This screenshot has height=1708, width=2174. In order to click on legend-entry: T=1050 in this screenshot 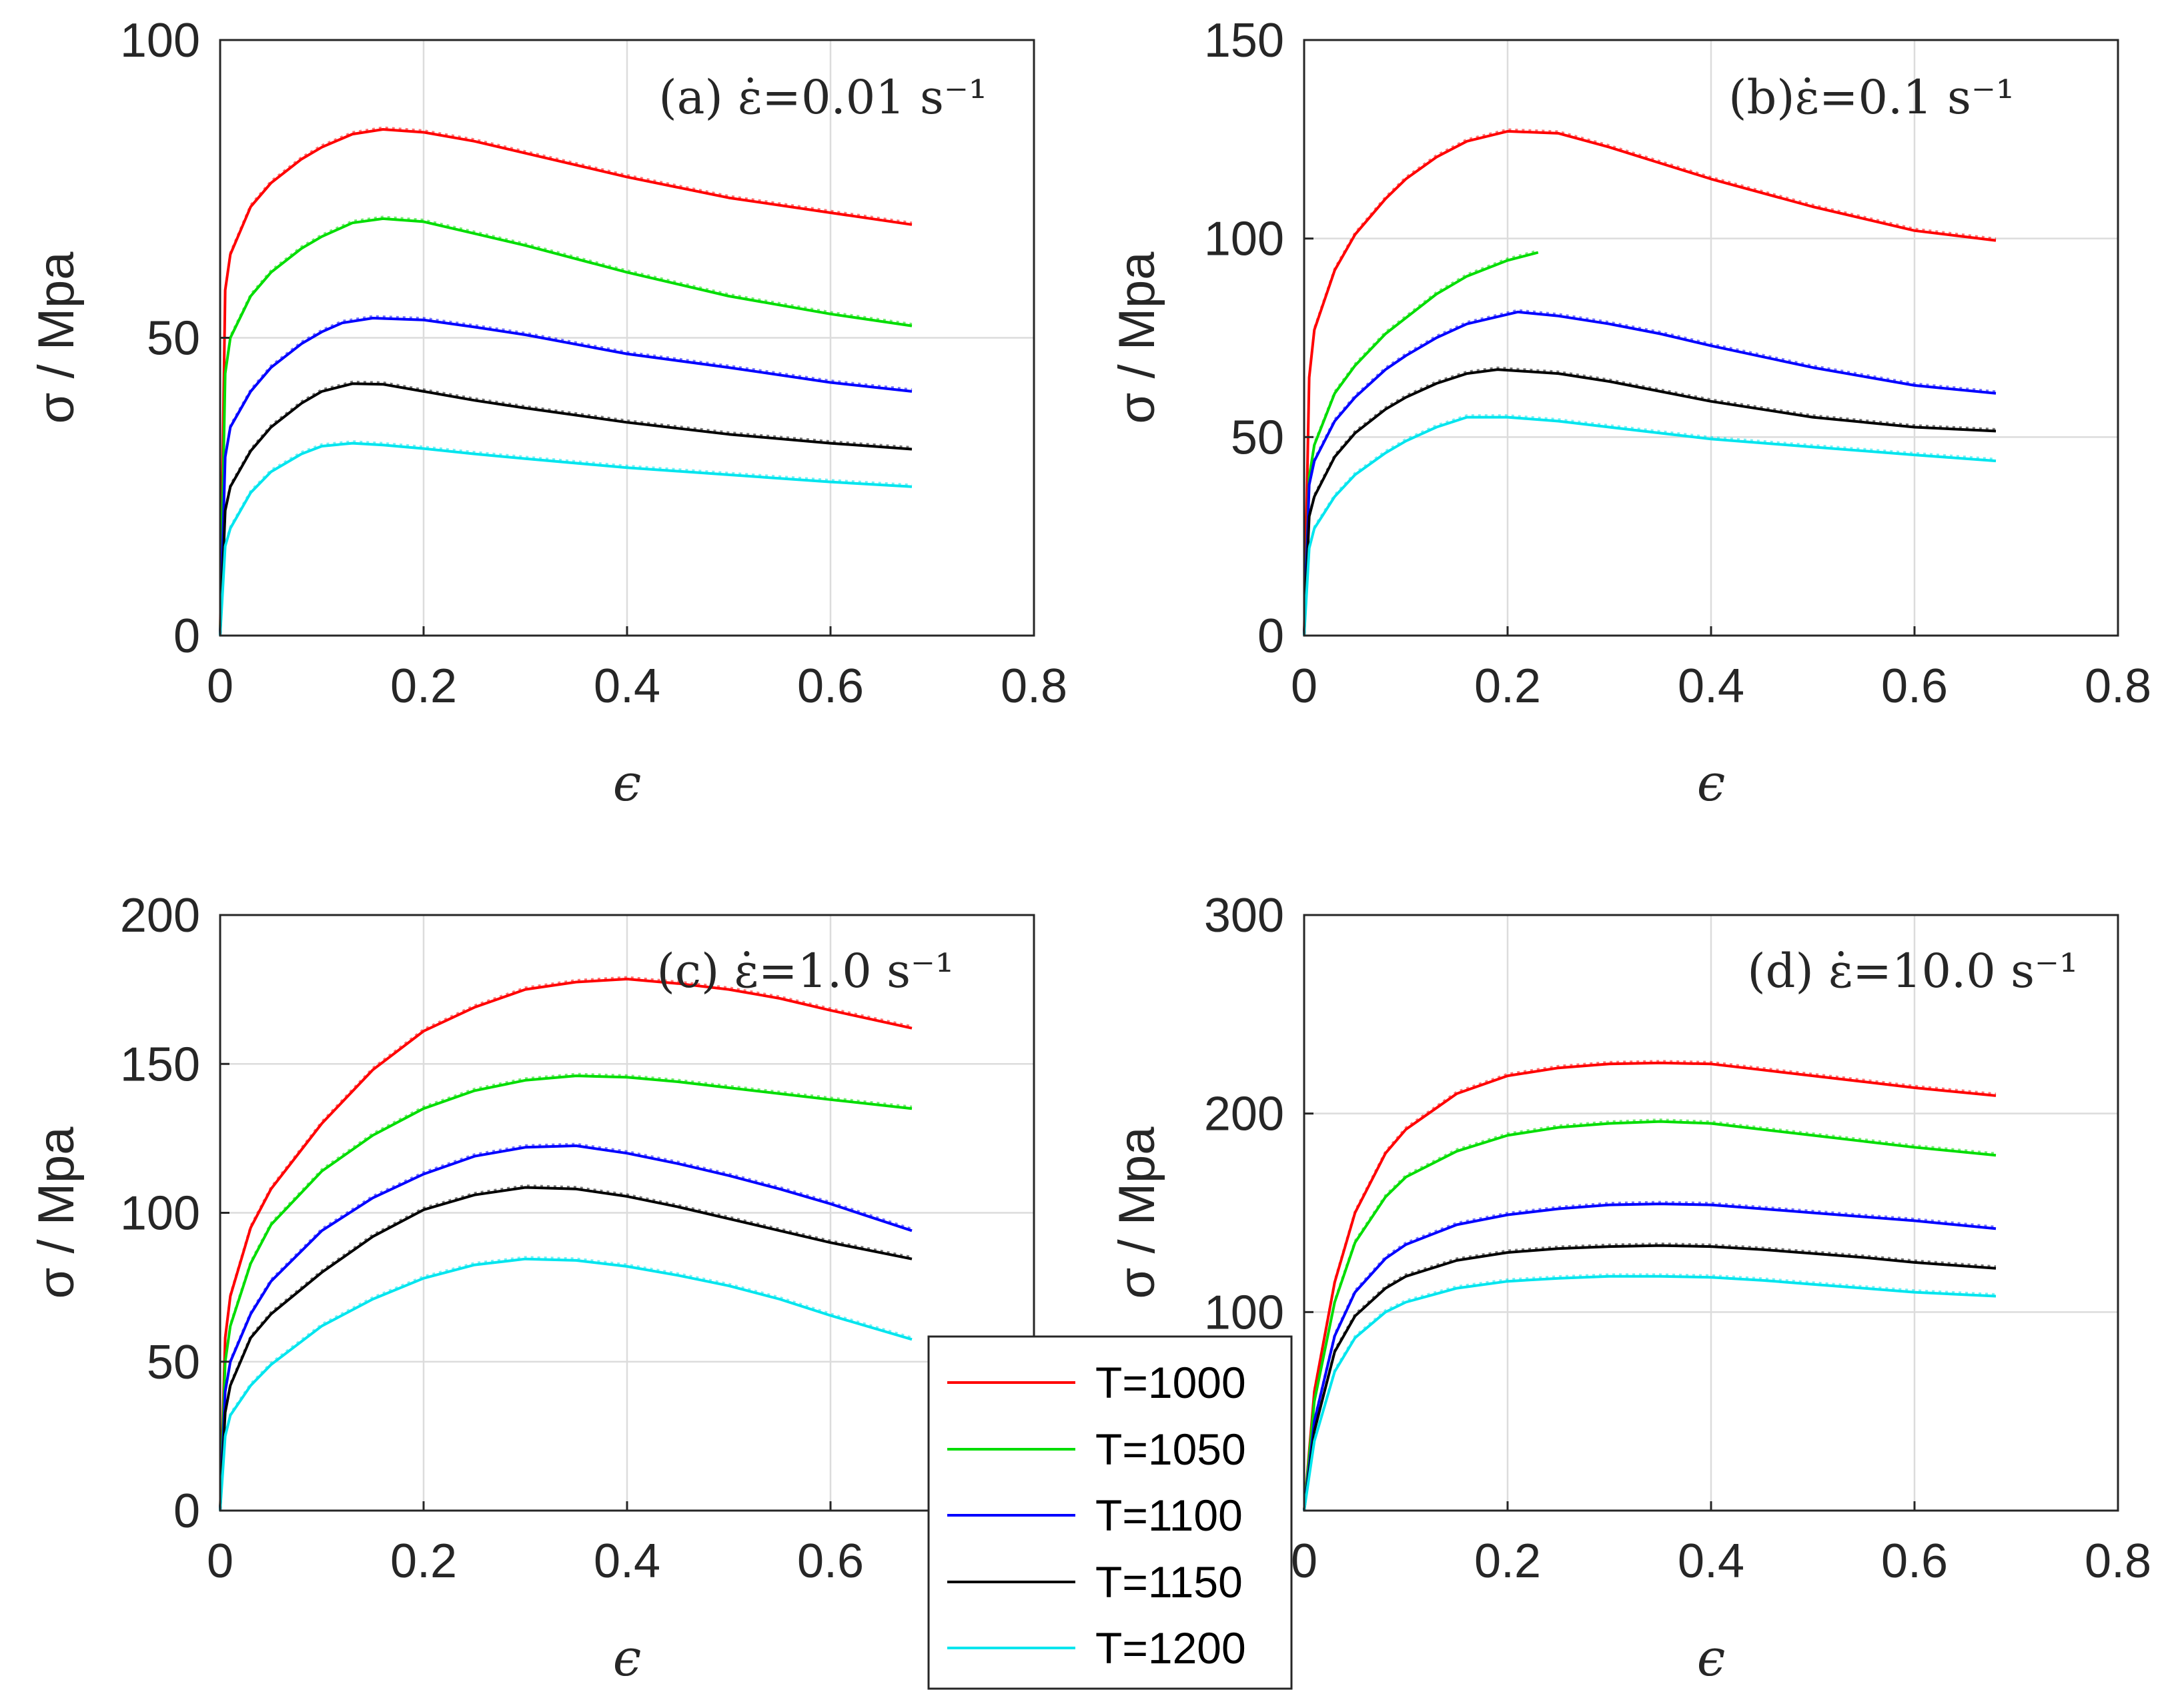, I will do `click(1096, 1449)`.